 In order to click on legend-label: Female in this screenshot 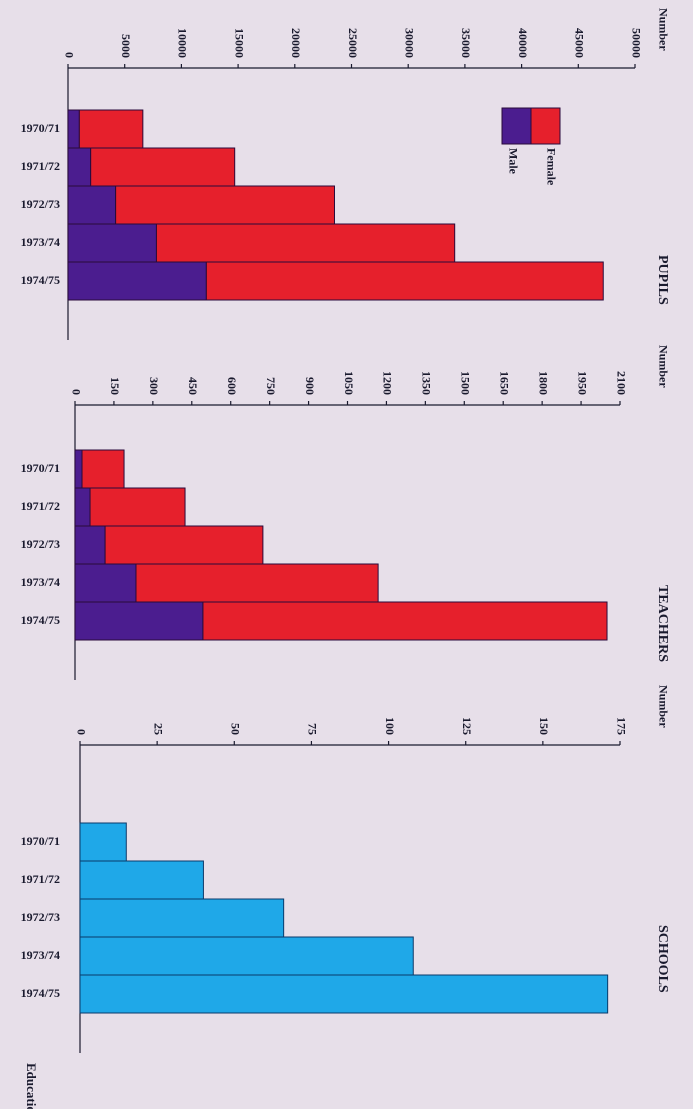, I will do `click(551, 167)`.